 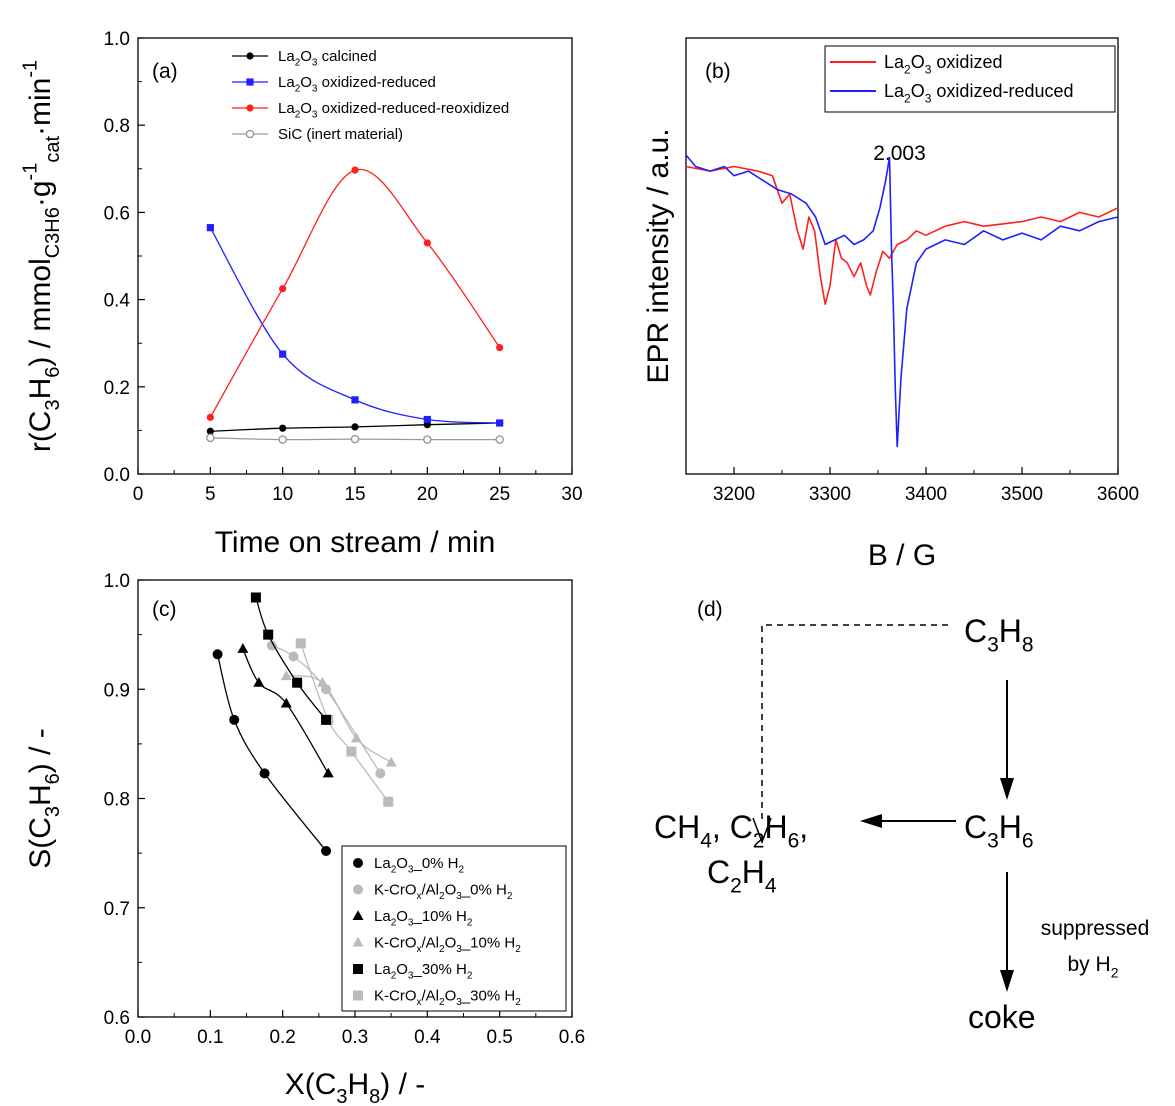 I want to click on panel-a-x-axis-label: Time on stream / min, so click(x=355, y=542).